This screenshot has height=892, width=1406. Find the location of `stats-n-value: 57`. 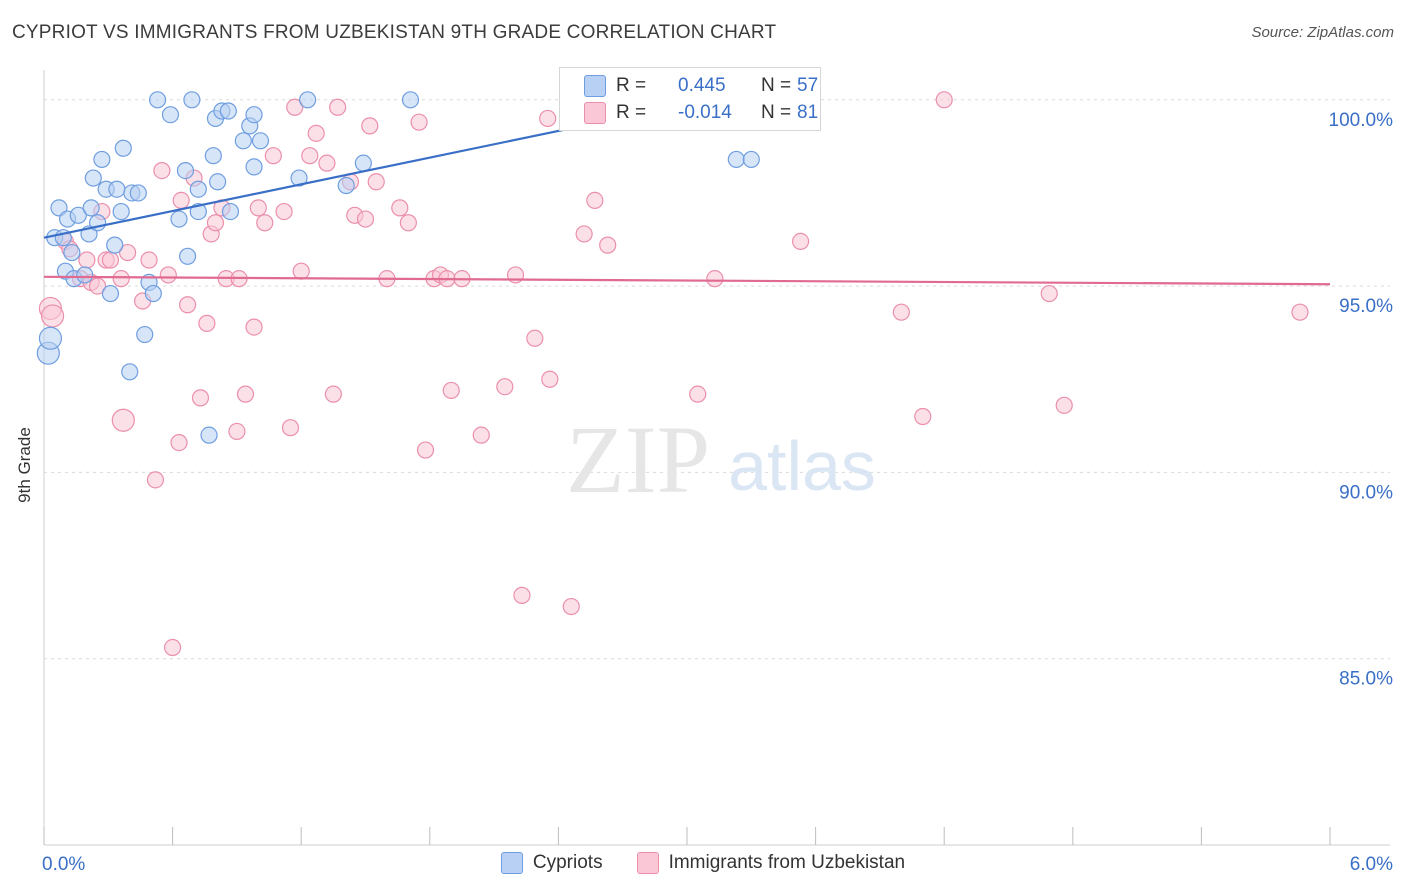

stats-n-value: 57 is located at coordinates (808, 85).